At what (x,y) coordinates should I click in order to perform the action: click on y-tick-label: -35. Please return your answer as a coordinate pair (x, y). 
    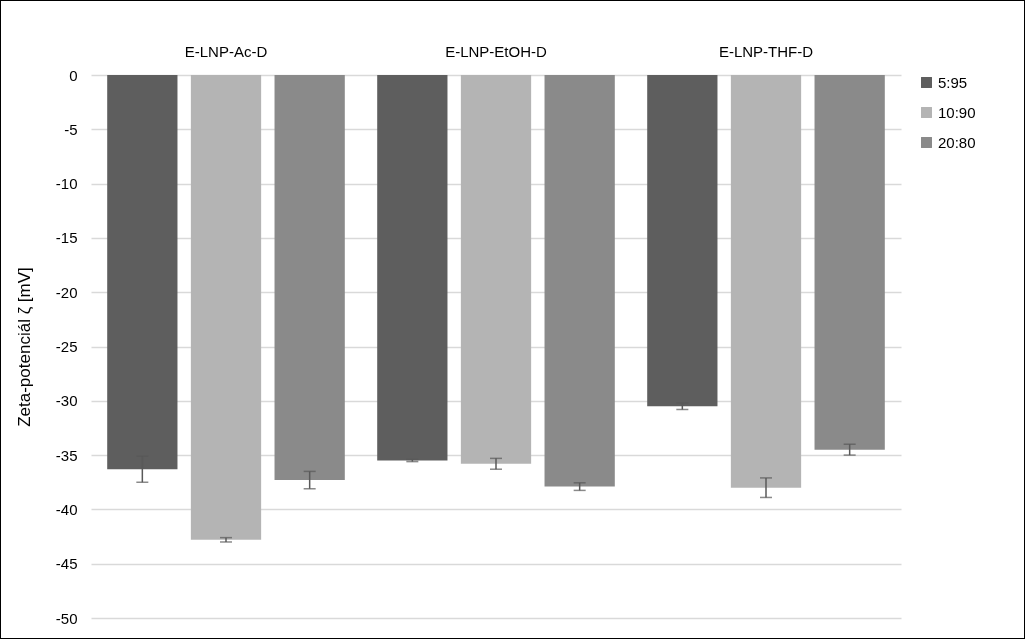
    Looking at the image, I should click on (66, 455).